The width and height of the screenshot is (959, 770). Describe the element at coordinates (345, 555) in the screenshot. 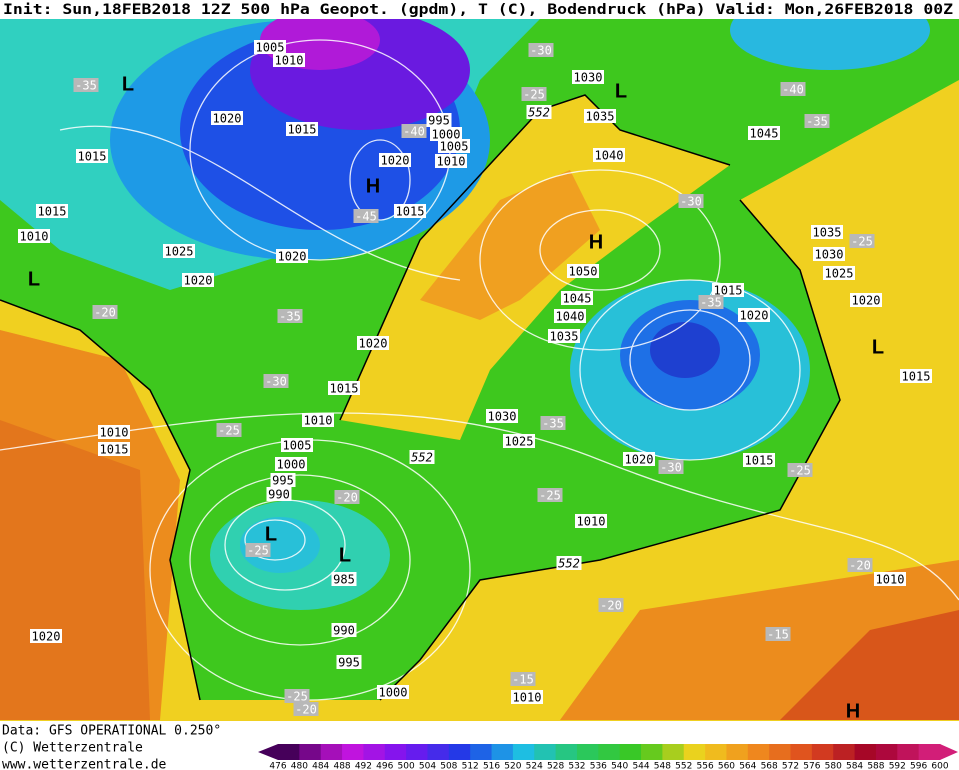

I see `pressure-center: L` at that location.